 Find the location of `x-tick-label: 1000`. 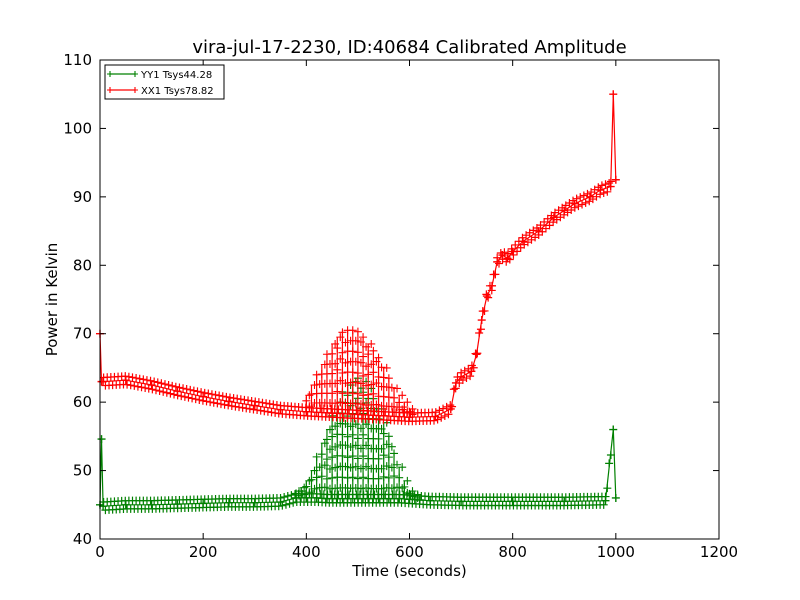

x-tick-label: 1000 is located at coordinates (616, 552).